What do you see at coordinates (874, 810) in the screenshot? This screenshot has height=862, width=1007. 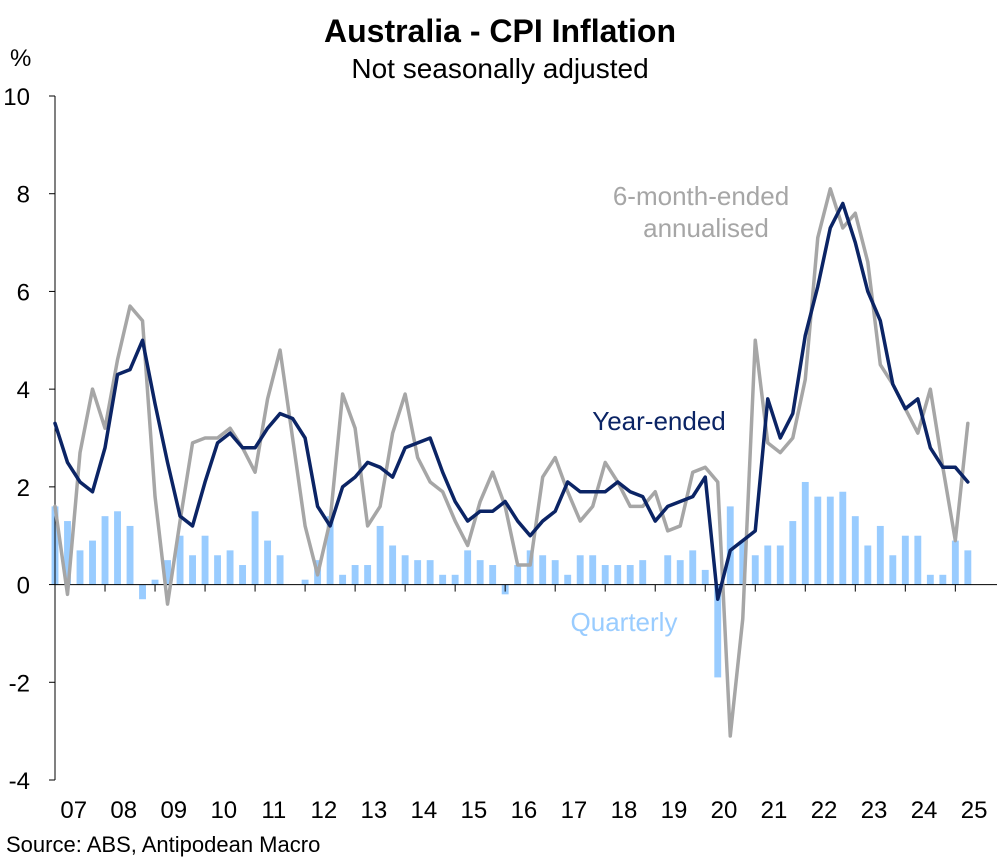 I see `x-tick-label: 23` at bounding box center [874, 810].